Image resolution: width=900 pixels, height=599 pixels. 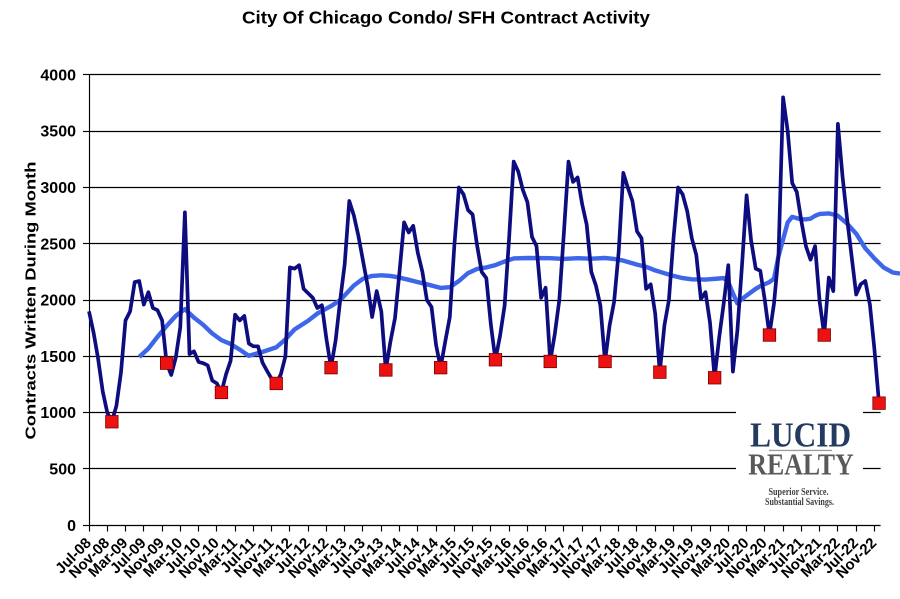 What do you see at coordinates (58, 132) in the screenshot?
I see `svg-text: 3500` at bounding box center [58, 132].